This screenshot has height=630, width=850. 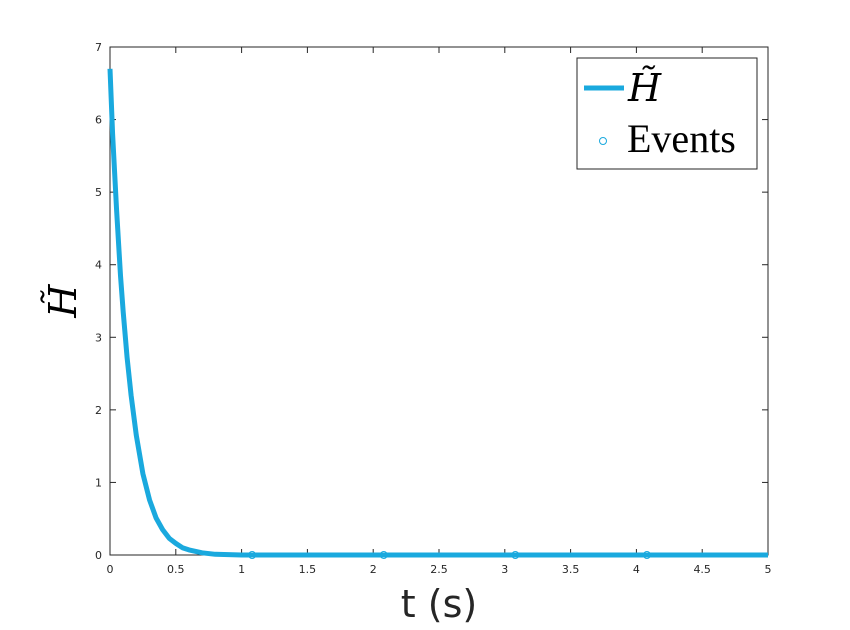 I want to click on x-tick-label: 3, so click(x=504, y=569).